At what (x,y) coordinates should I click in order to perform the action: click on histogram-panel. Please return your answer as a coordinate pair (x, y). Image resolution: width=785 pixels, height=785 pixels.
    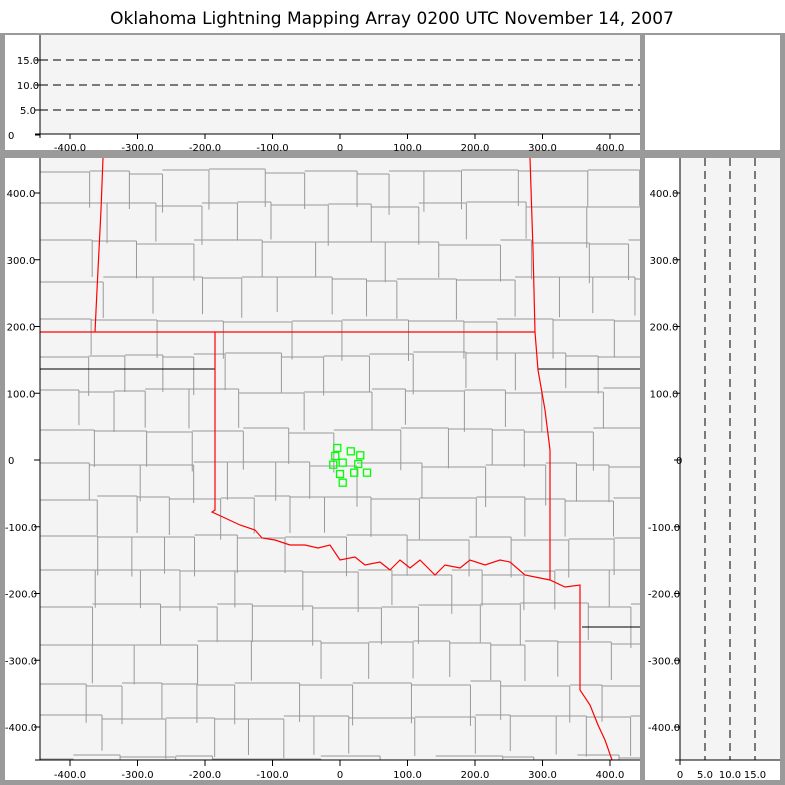
    Looking at the image, I should click on (712, 92).